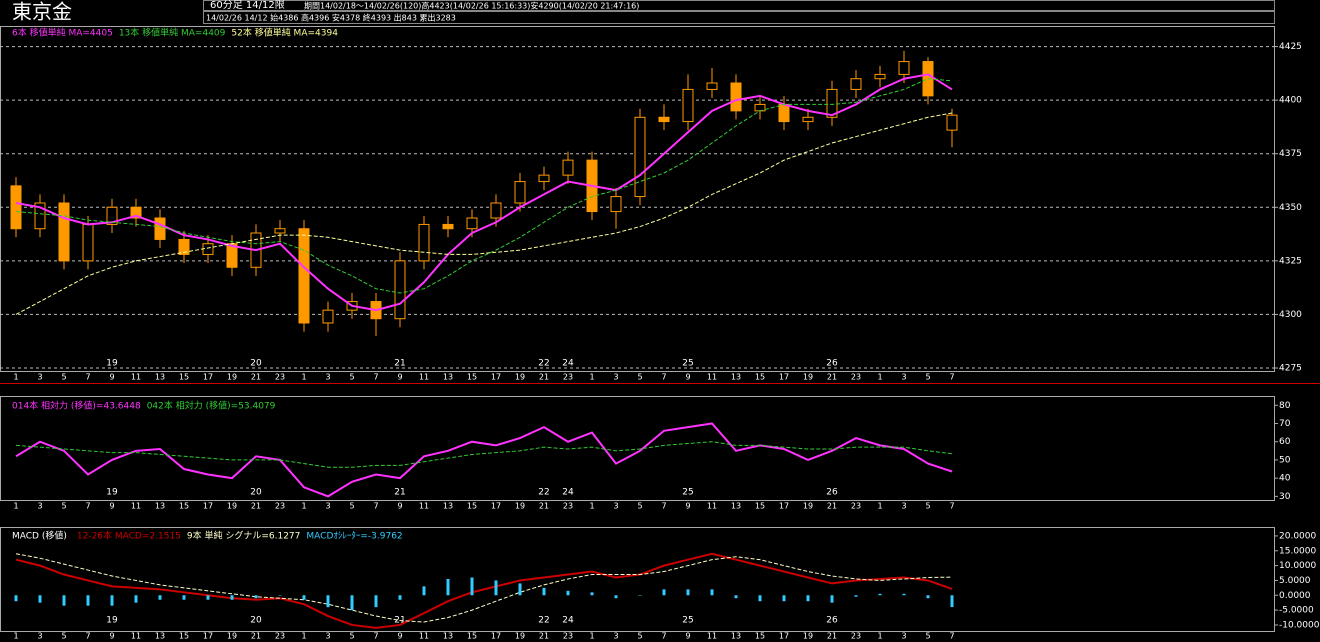  What do you see at coordinates (424, 377) in the screenshot?
I see `hour-label: 11` at bounding box center [424, 377].